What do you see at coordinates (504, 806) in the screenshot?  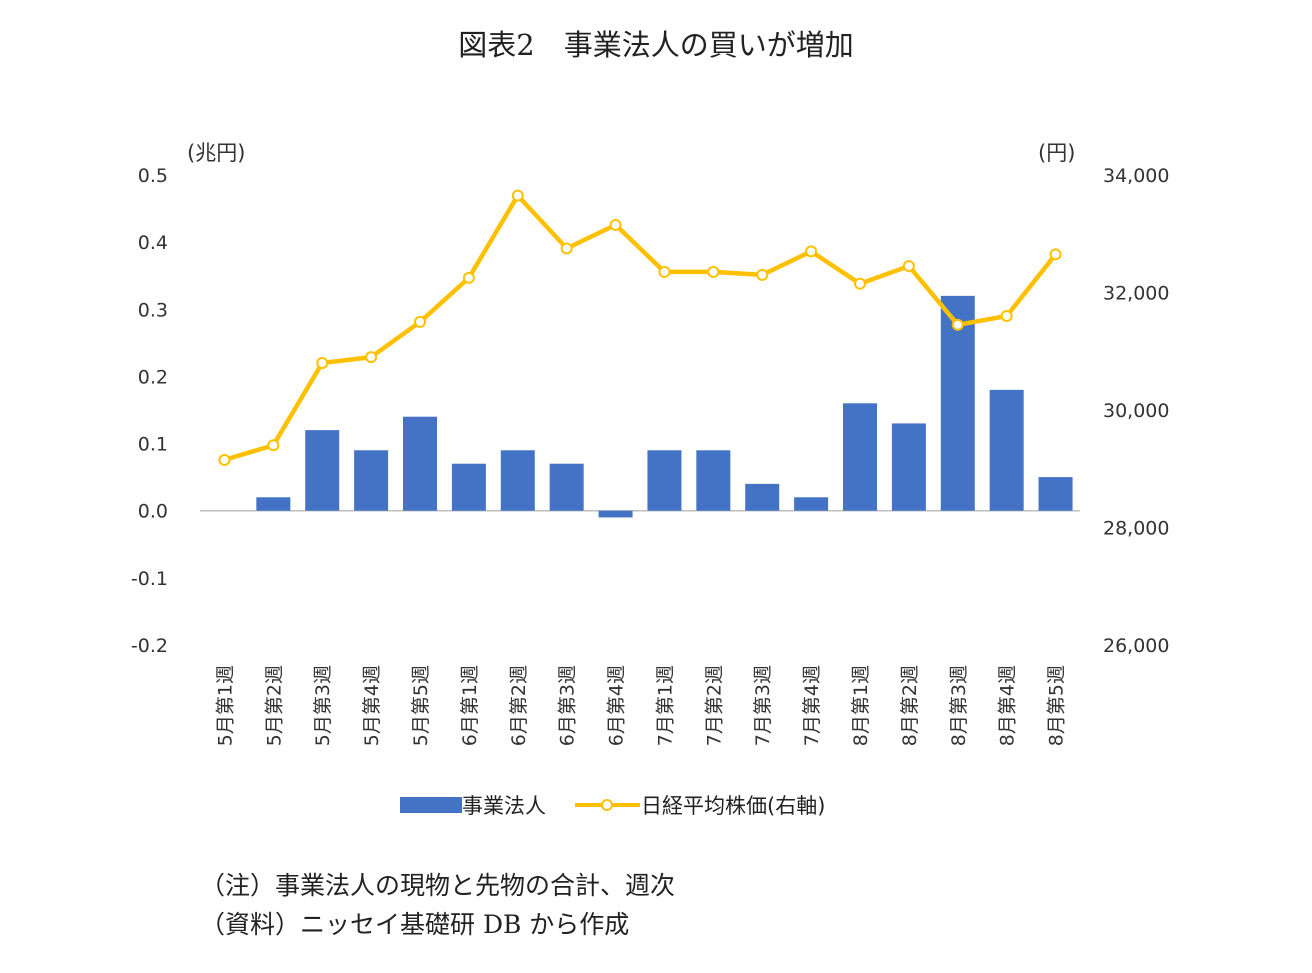 I see `legend-label-bar: 事業法人` at bounding box center [504, 806].